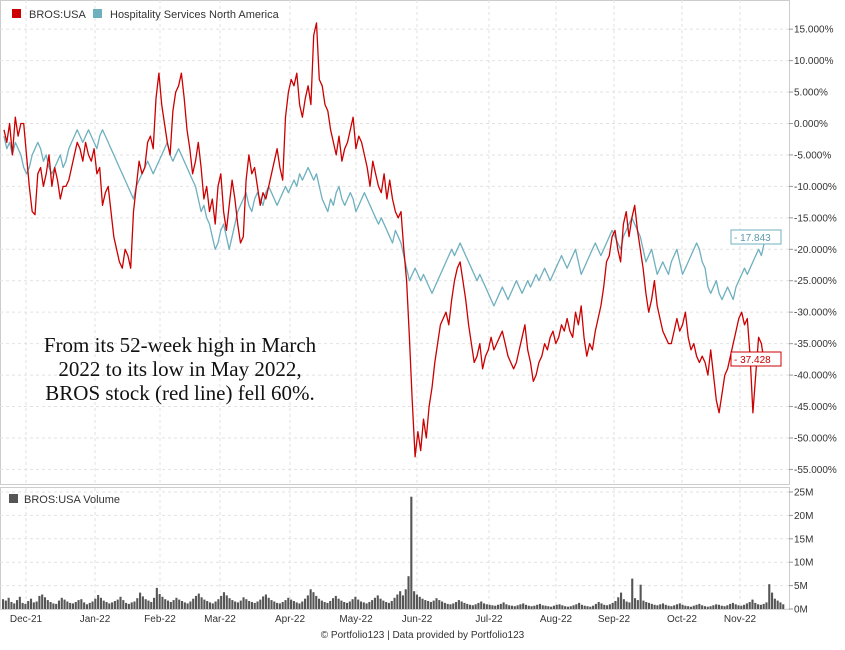 The width and height of the screenshot is (845, 650). What do you see at coordinates (803, 516) in the screenshot?
I see `volume-tick-label: 20M` at bounding box center [803, 516].